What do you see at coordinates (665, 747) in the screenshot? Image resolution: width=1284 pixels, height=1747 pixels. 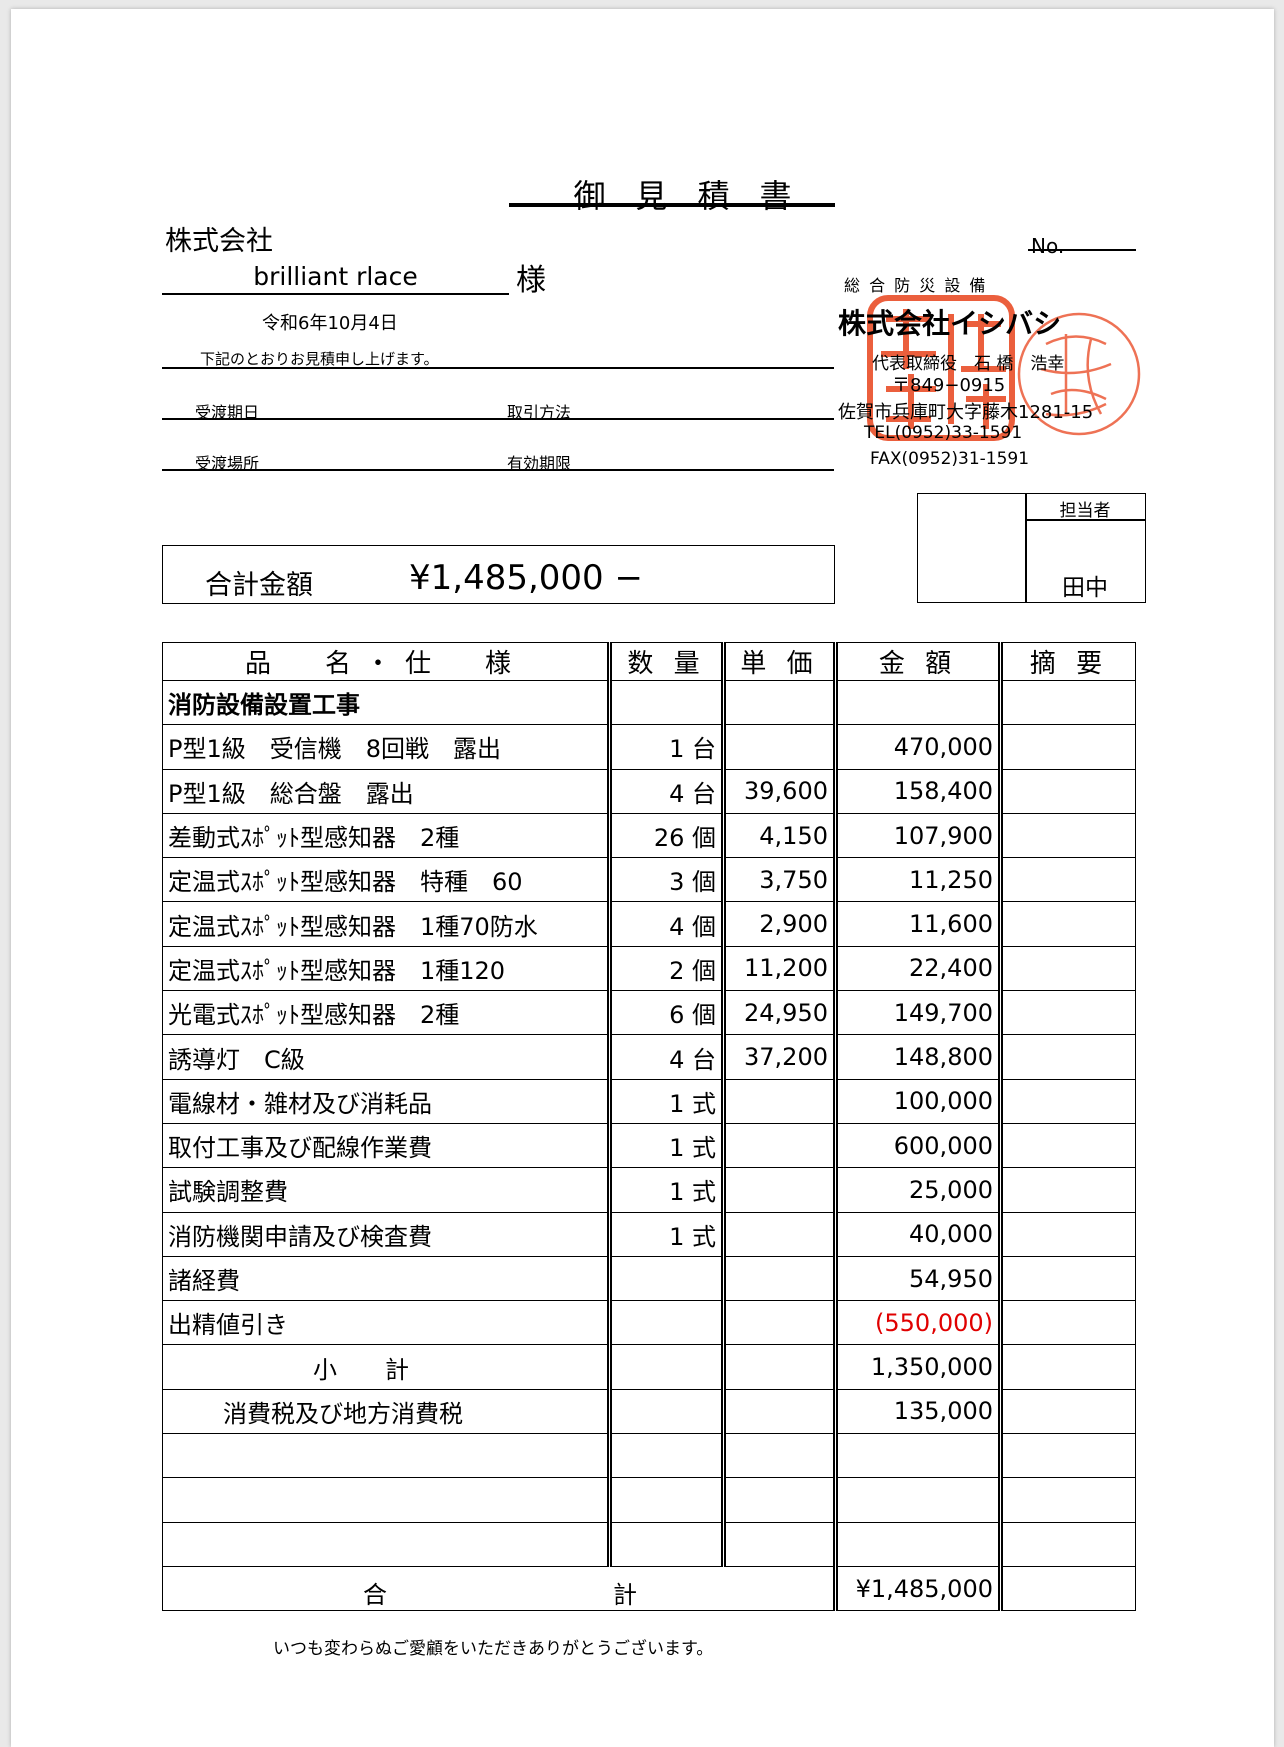 I see `cell-quantity: 1 台` at bounding box center [665, 747].